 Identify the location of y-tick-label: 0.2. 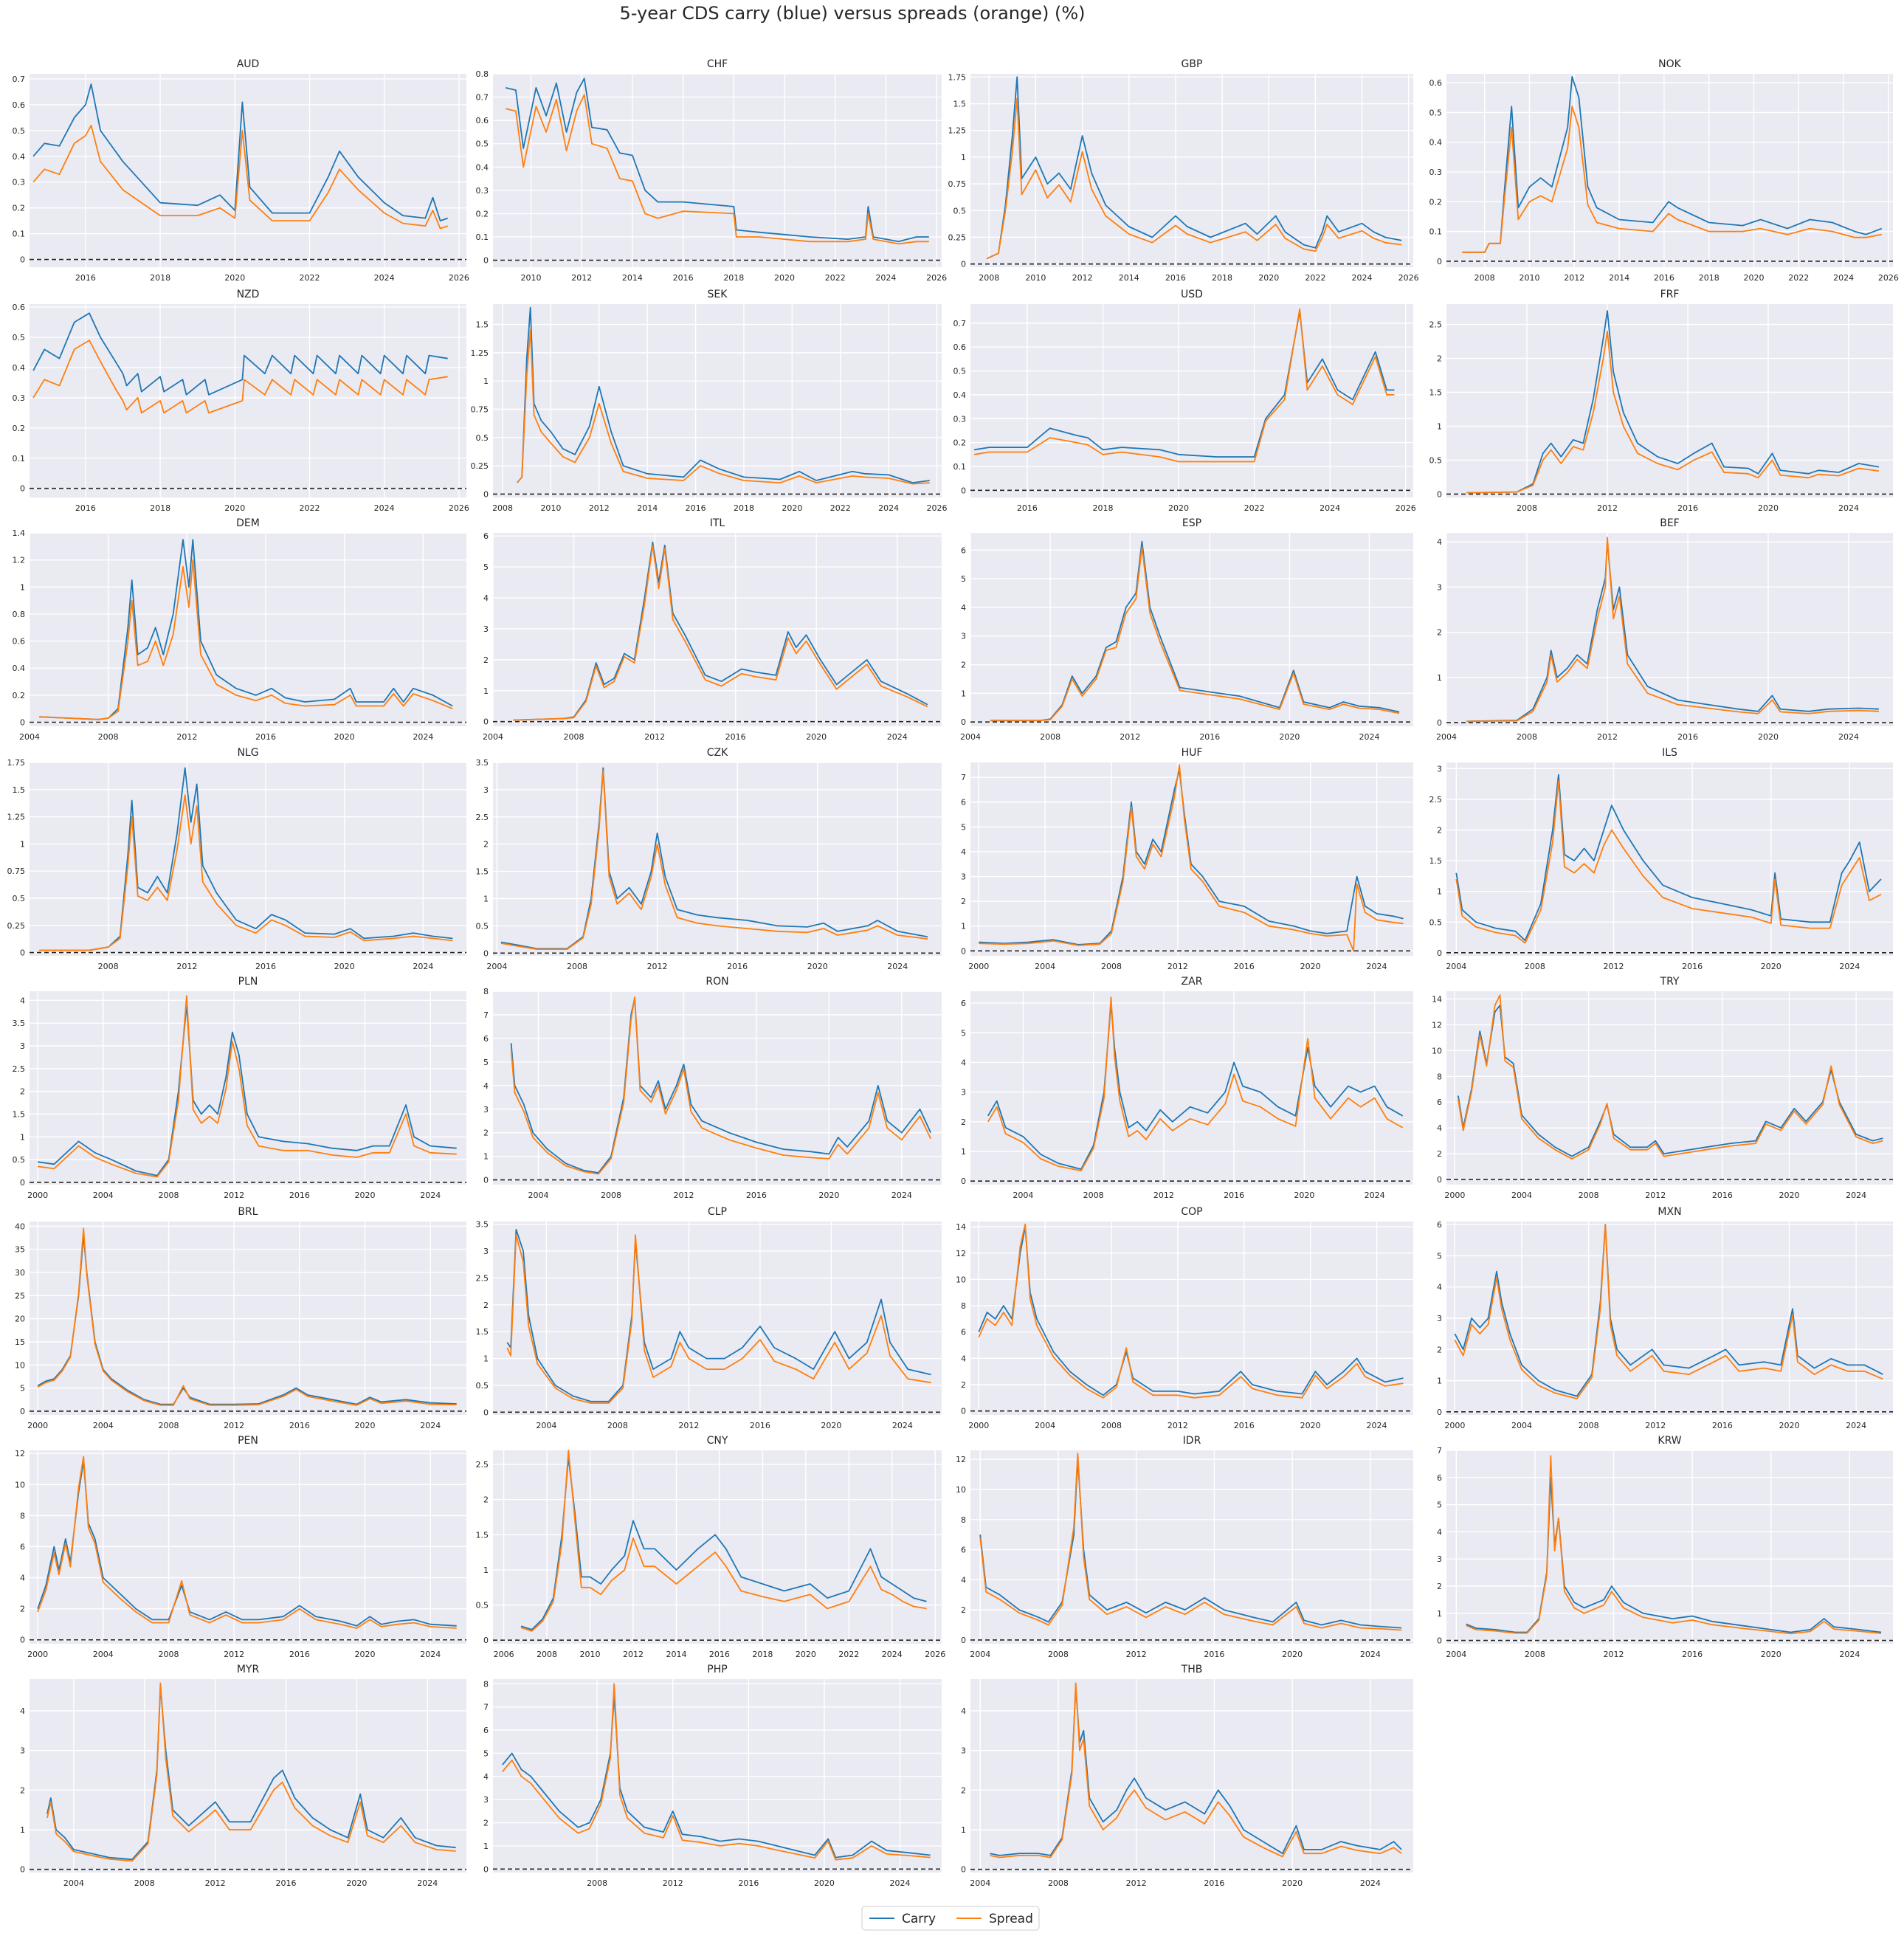
(483, 214).